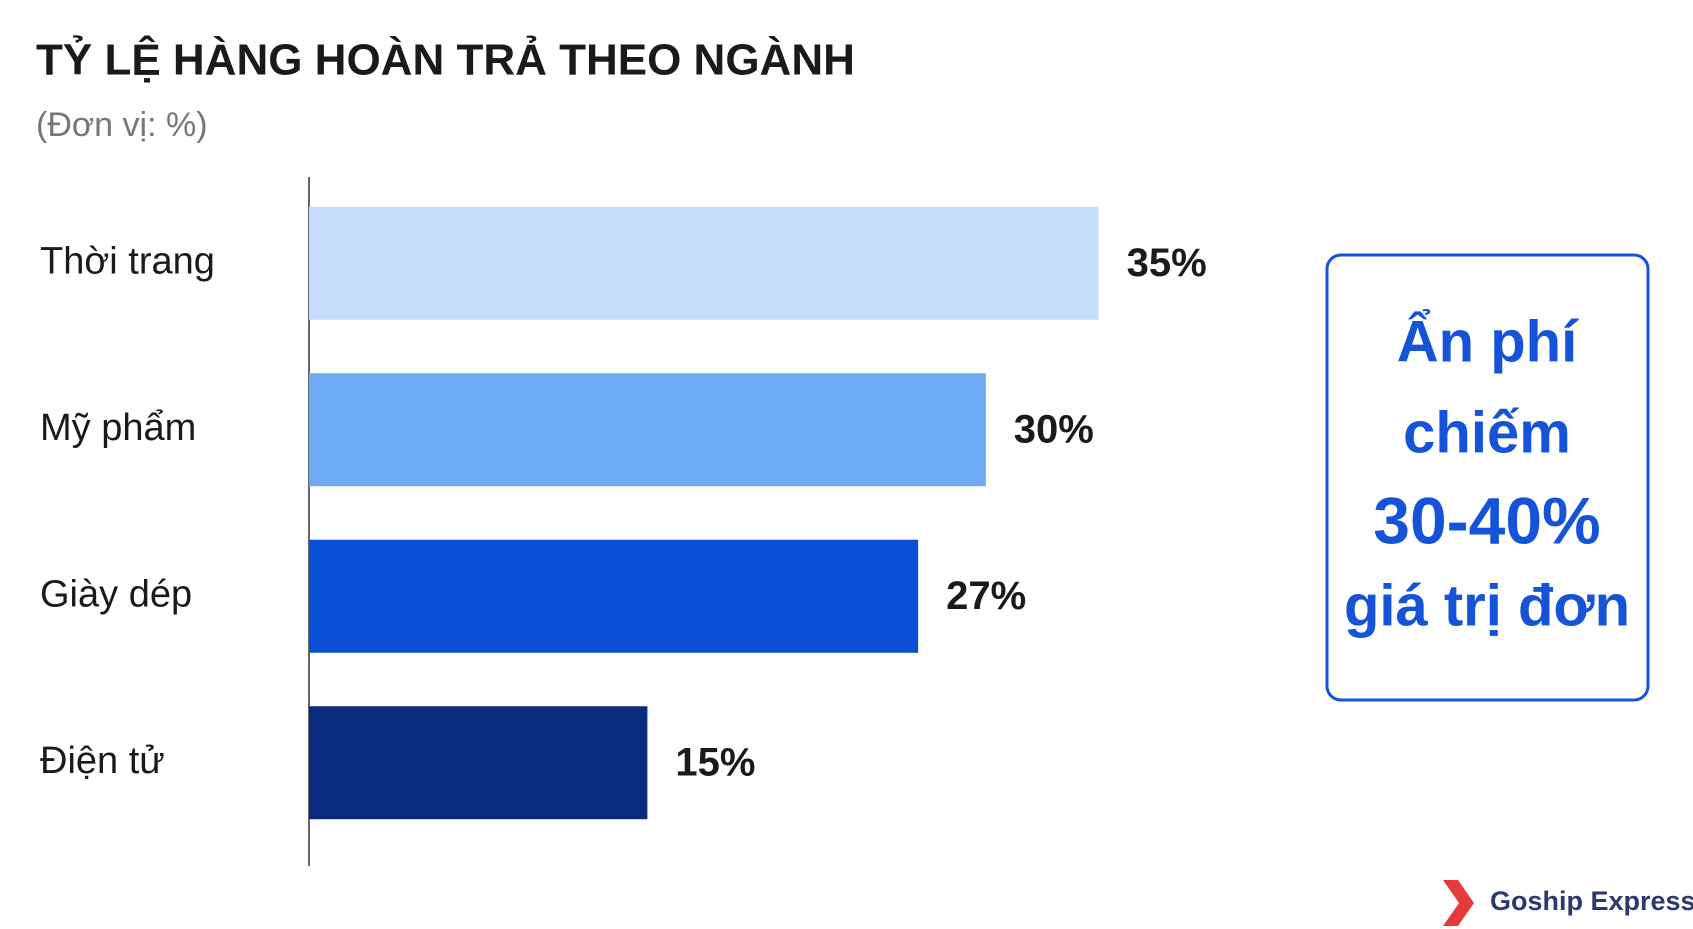  Describe the element at coordinates (1487, 605) in the screenshot. I see `annotation-line: giá trị đơn` at that location.